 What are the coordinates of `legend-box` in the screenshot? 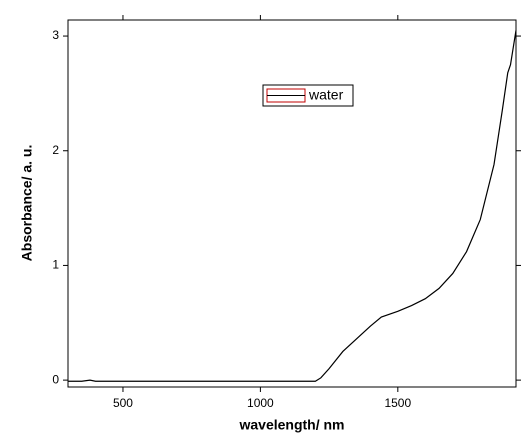 It's located at (308, 95).